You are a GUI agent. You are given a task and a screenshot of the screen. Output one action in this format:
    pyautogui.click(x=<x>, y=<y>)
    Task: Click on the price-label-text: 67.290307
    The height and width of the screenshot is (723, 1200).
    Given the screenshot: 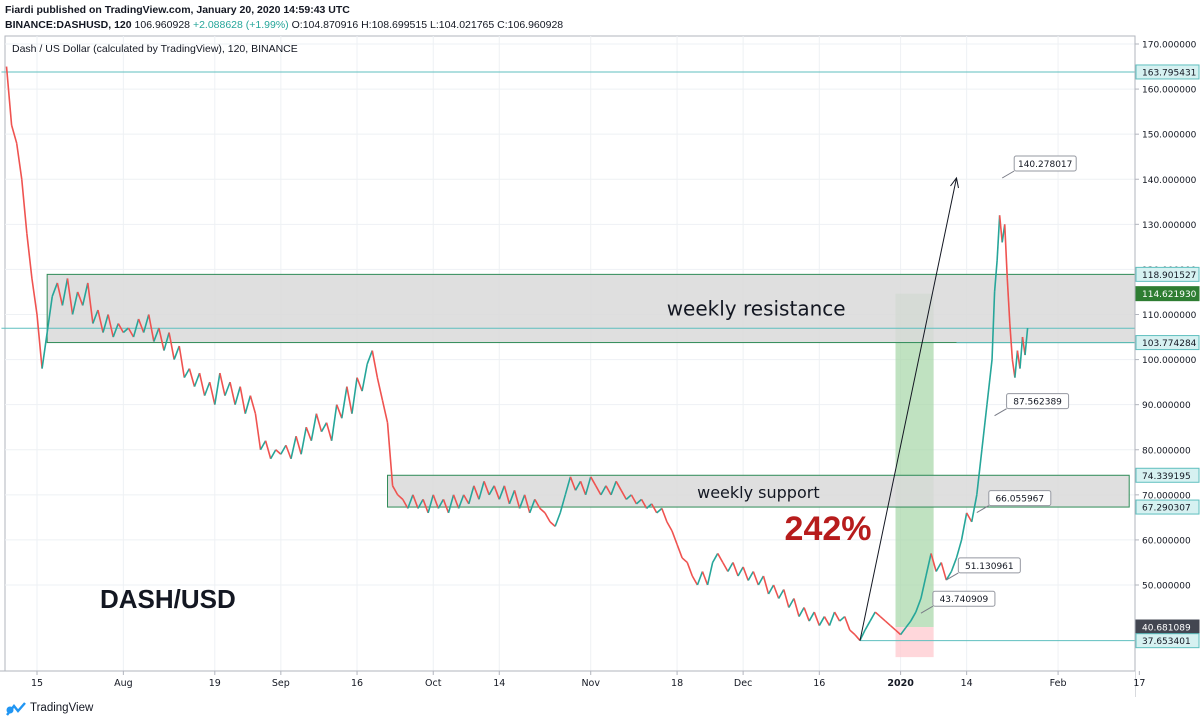 What is the action you would take?
    pyautogui.click(x=1166, y=509)
    